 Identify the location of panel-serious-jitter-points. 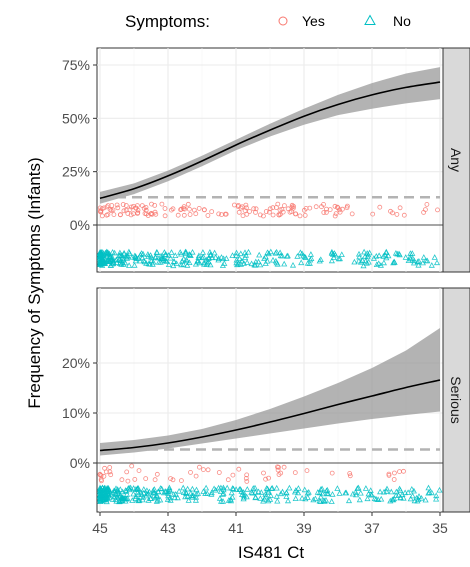
(269, 484).